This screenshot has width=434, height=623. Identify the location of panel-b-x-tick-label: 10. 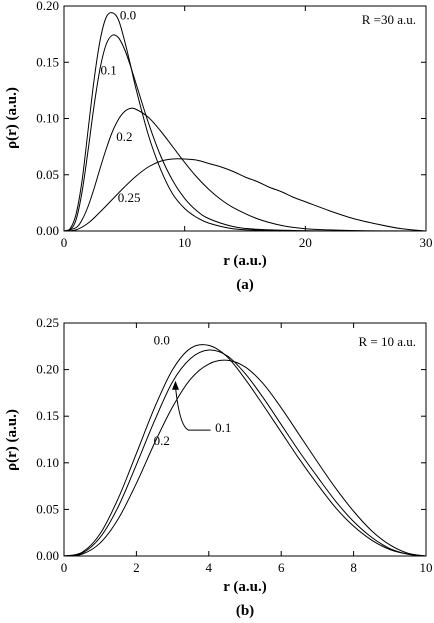
(426, 567).